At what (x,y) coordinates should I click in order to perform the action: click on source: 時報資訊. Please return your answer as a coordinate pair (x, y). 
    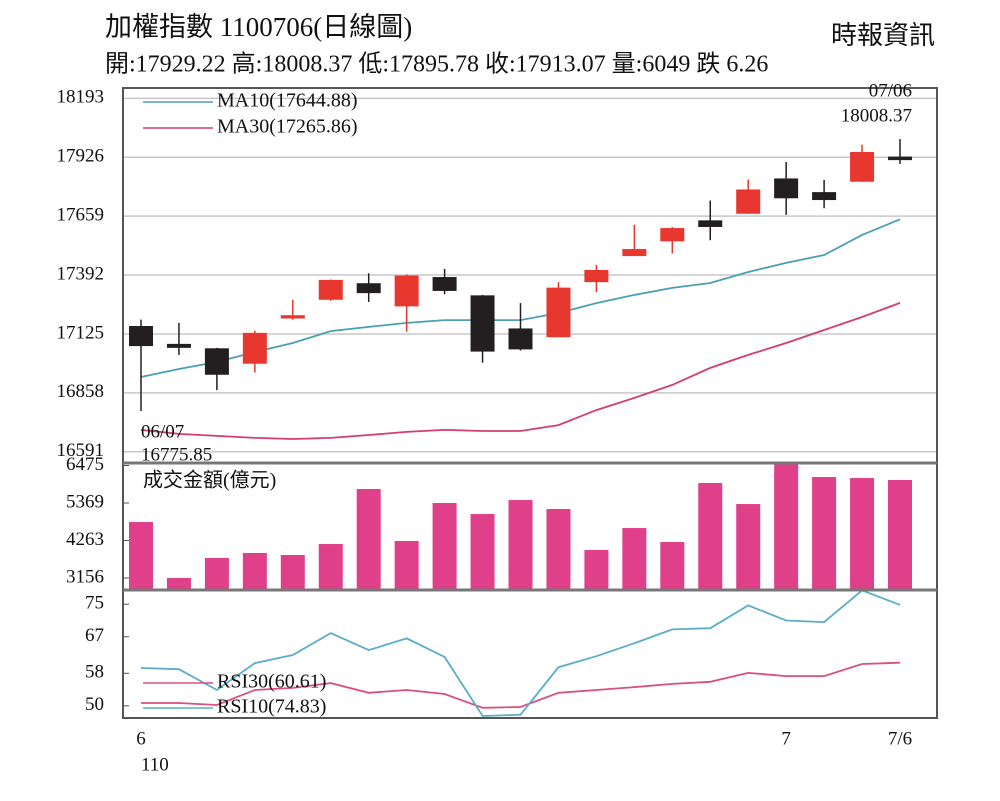
    Looking at the image, I should click on (883, 35).